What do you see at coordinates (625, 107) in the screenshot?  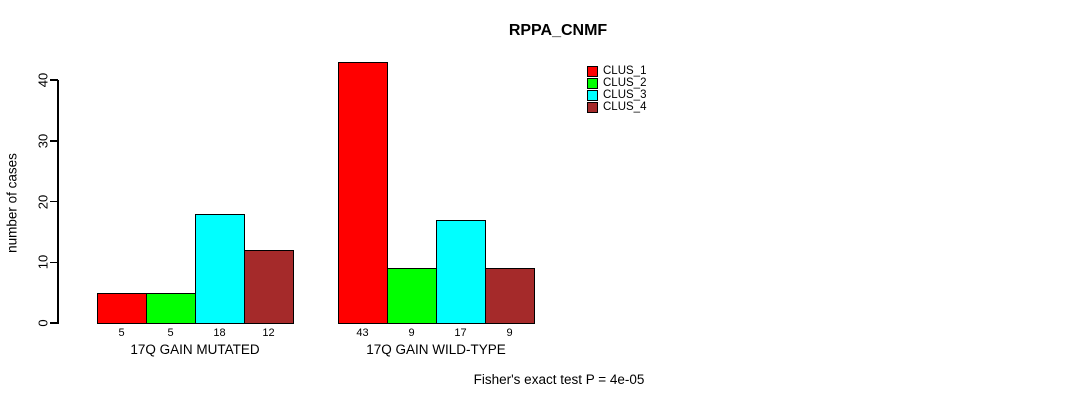 I see `legend-label: CLUS_4` at bounding box center [625, 107].